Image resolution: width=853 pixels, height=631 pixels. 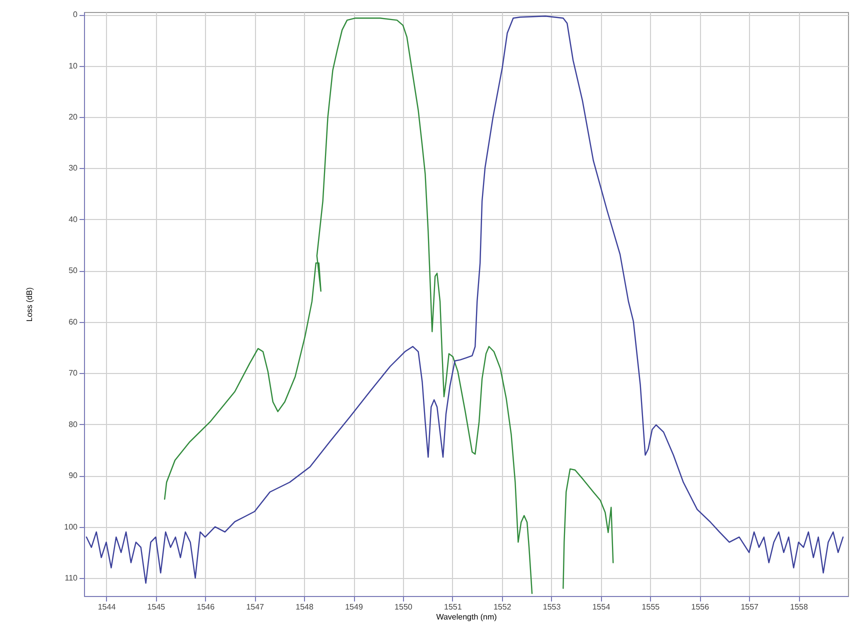 I want to click on y-tick-label: 100, so click(x=71, y=527).